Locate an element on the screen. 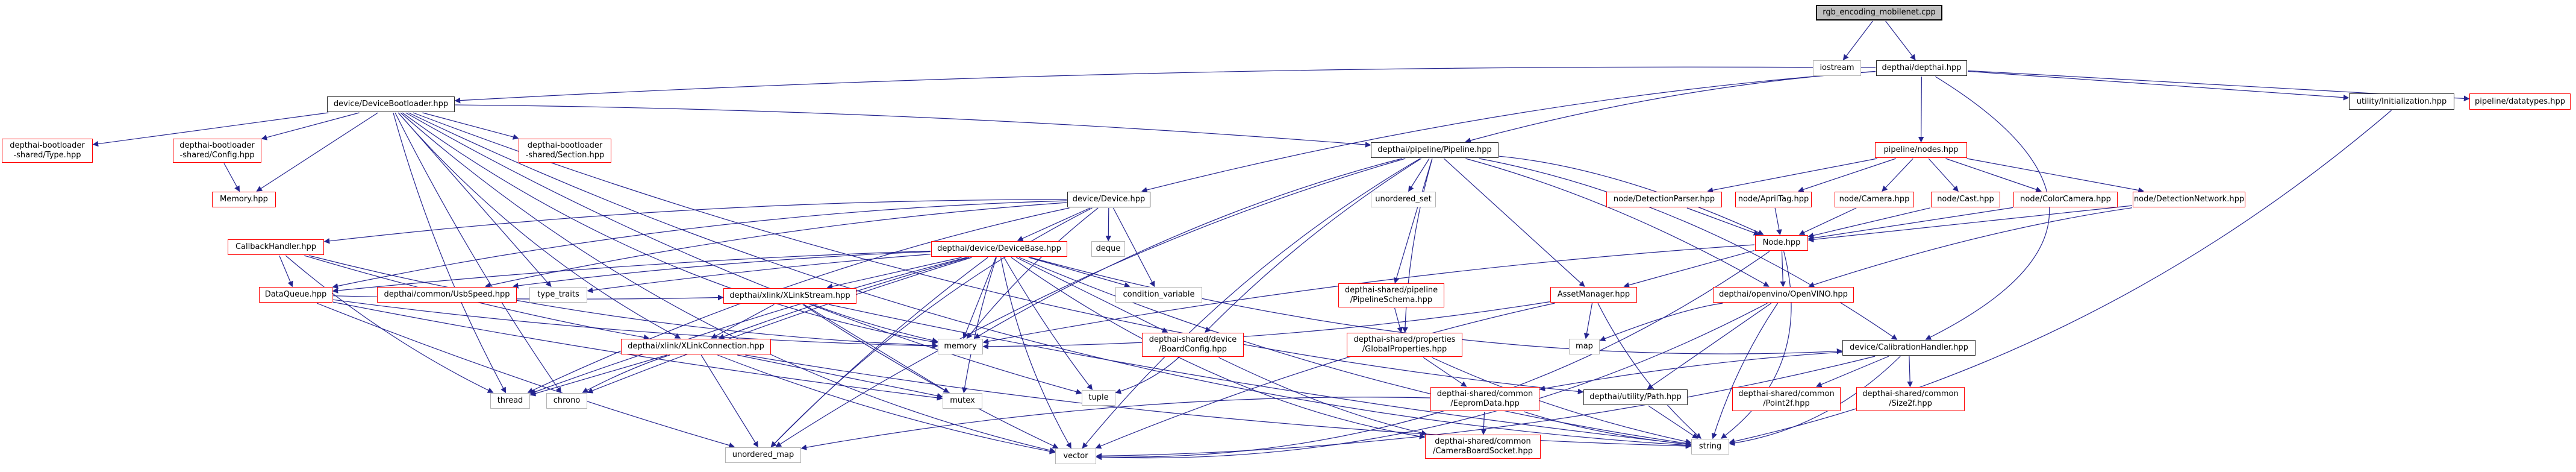 This screenshot has width=2576, height=472. edge-device-to-thread is located at coordinates (798, 300).